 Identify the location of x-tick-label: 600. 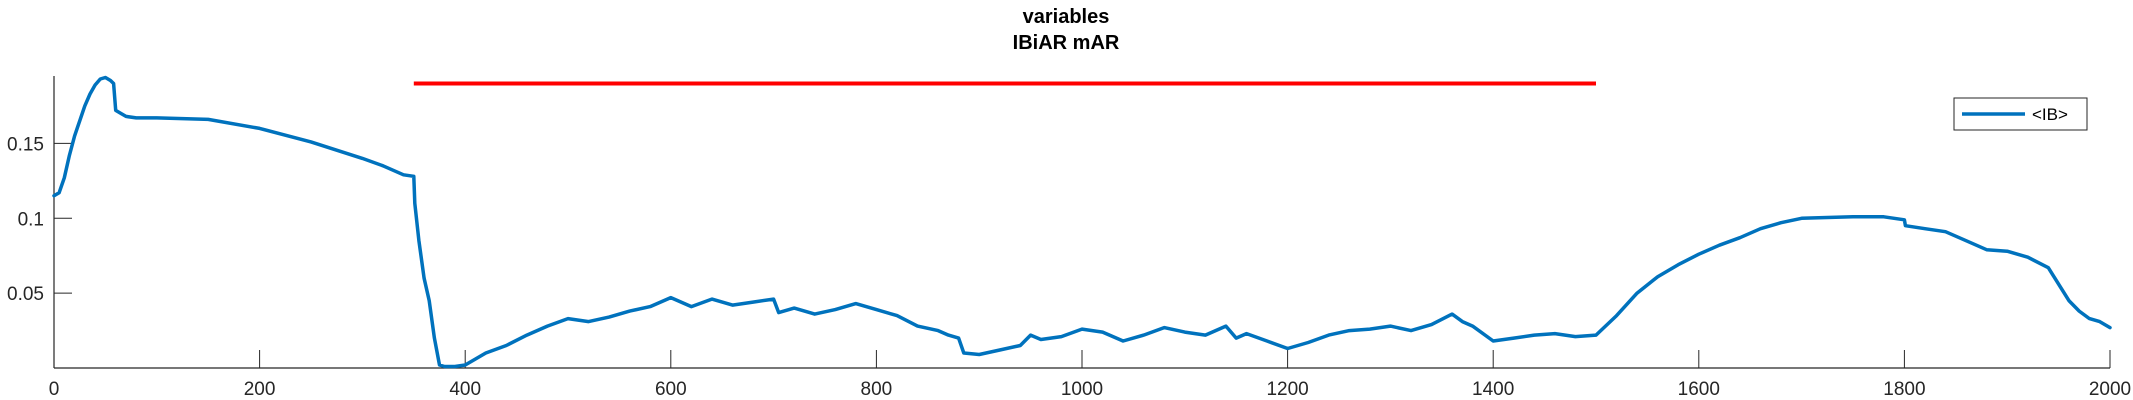
(671, 389).